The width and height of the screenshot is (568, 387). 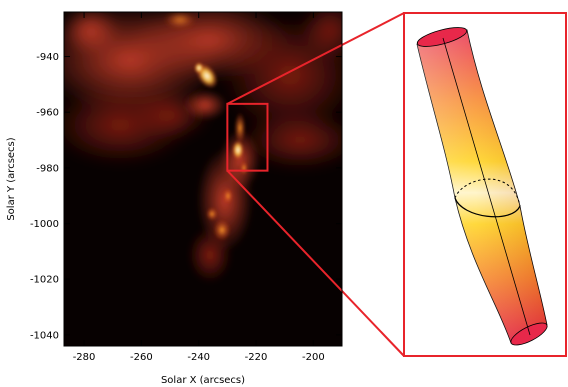 I want to click on x-tick-label: -220, so click(x=256, y=357).